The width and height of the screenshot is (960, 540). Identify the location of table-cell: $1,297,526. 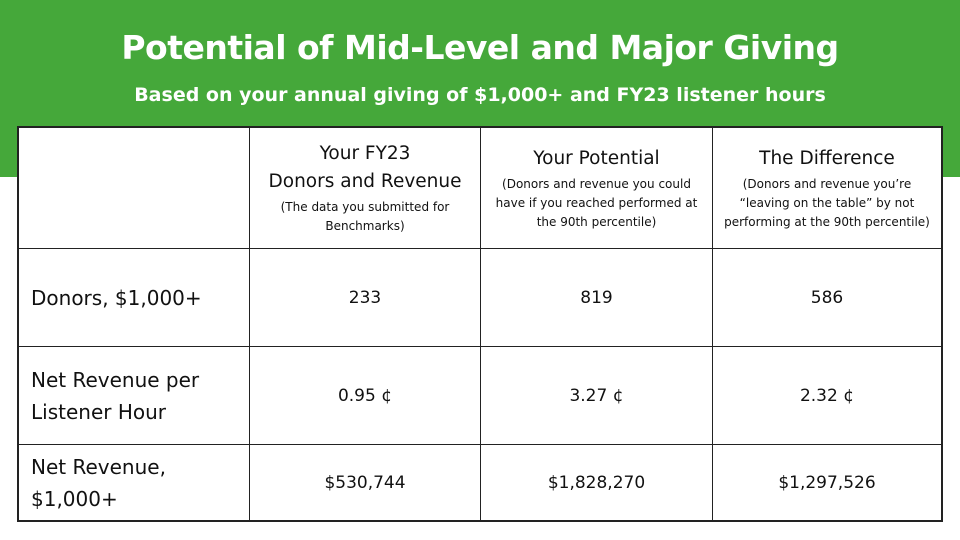
(827, 482).